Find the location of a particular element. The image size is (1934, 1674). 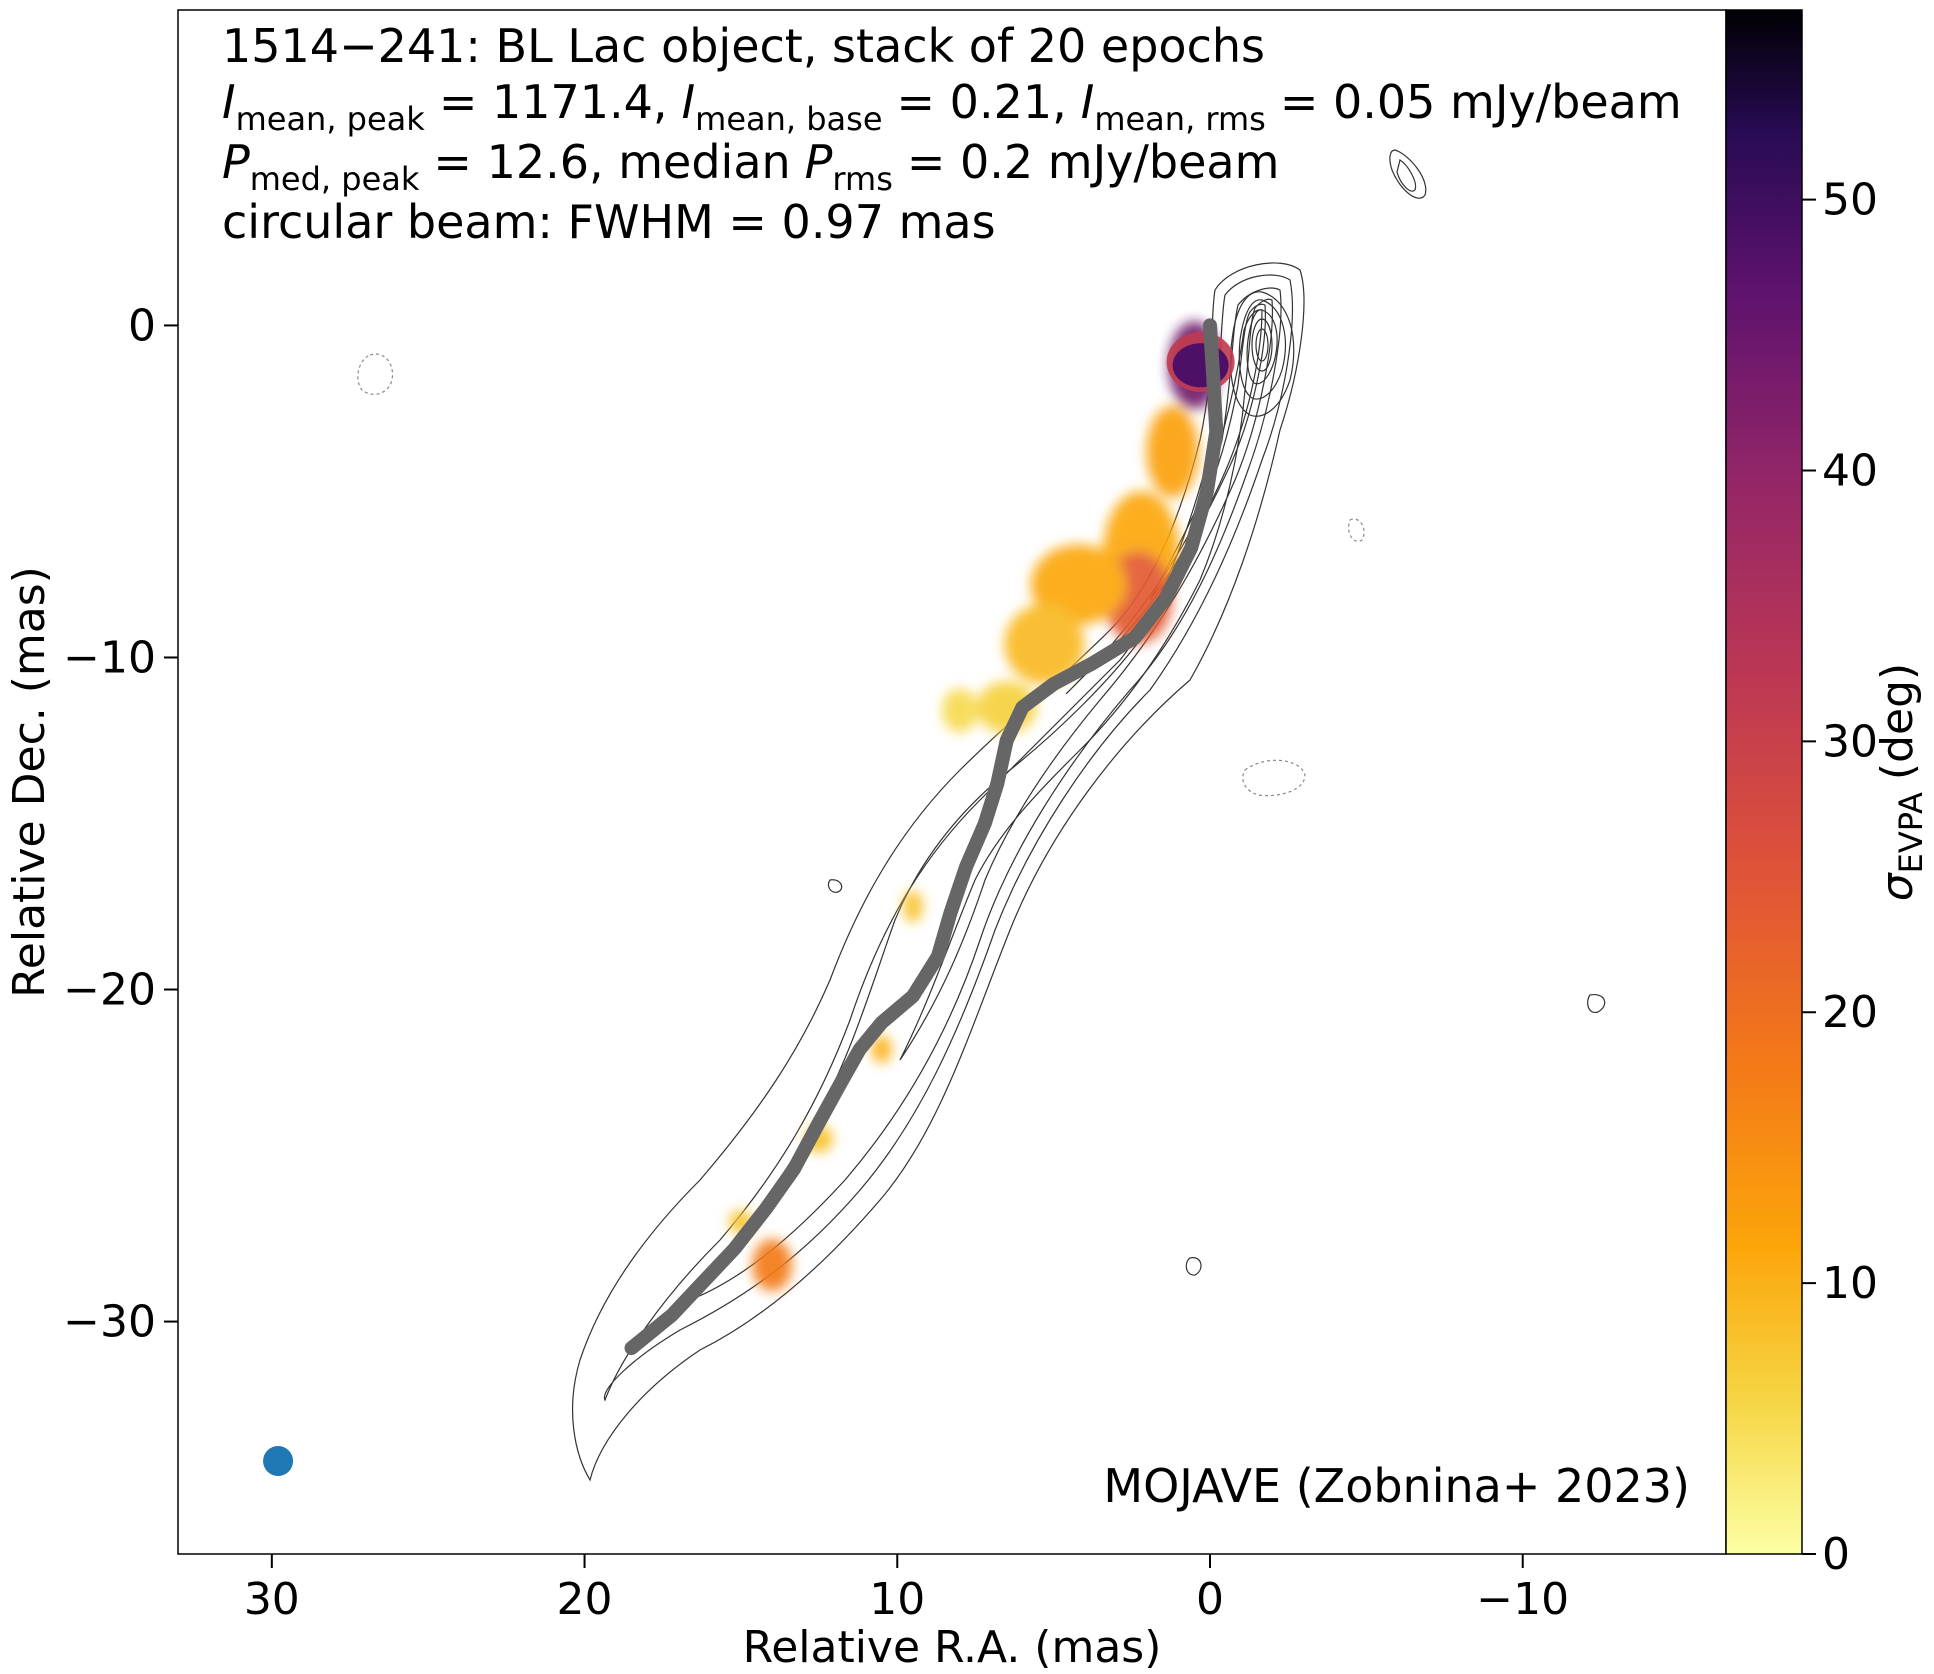

y-tick-label: −20 is located at coordinates (109, 990).